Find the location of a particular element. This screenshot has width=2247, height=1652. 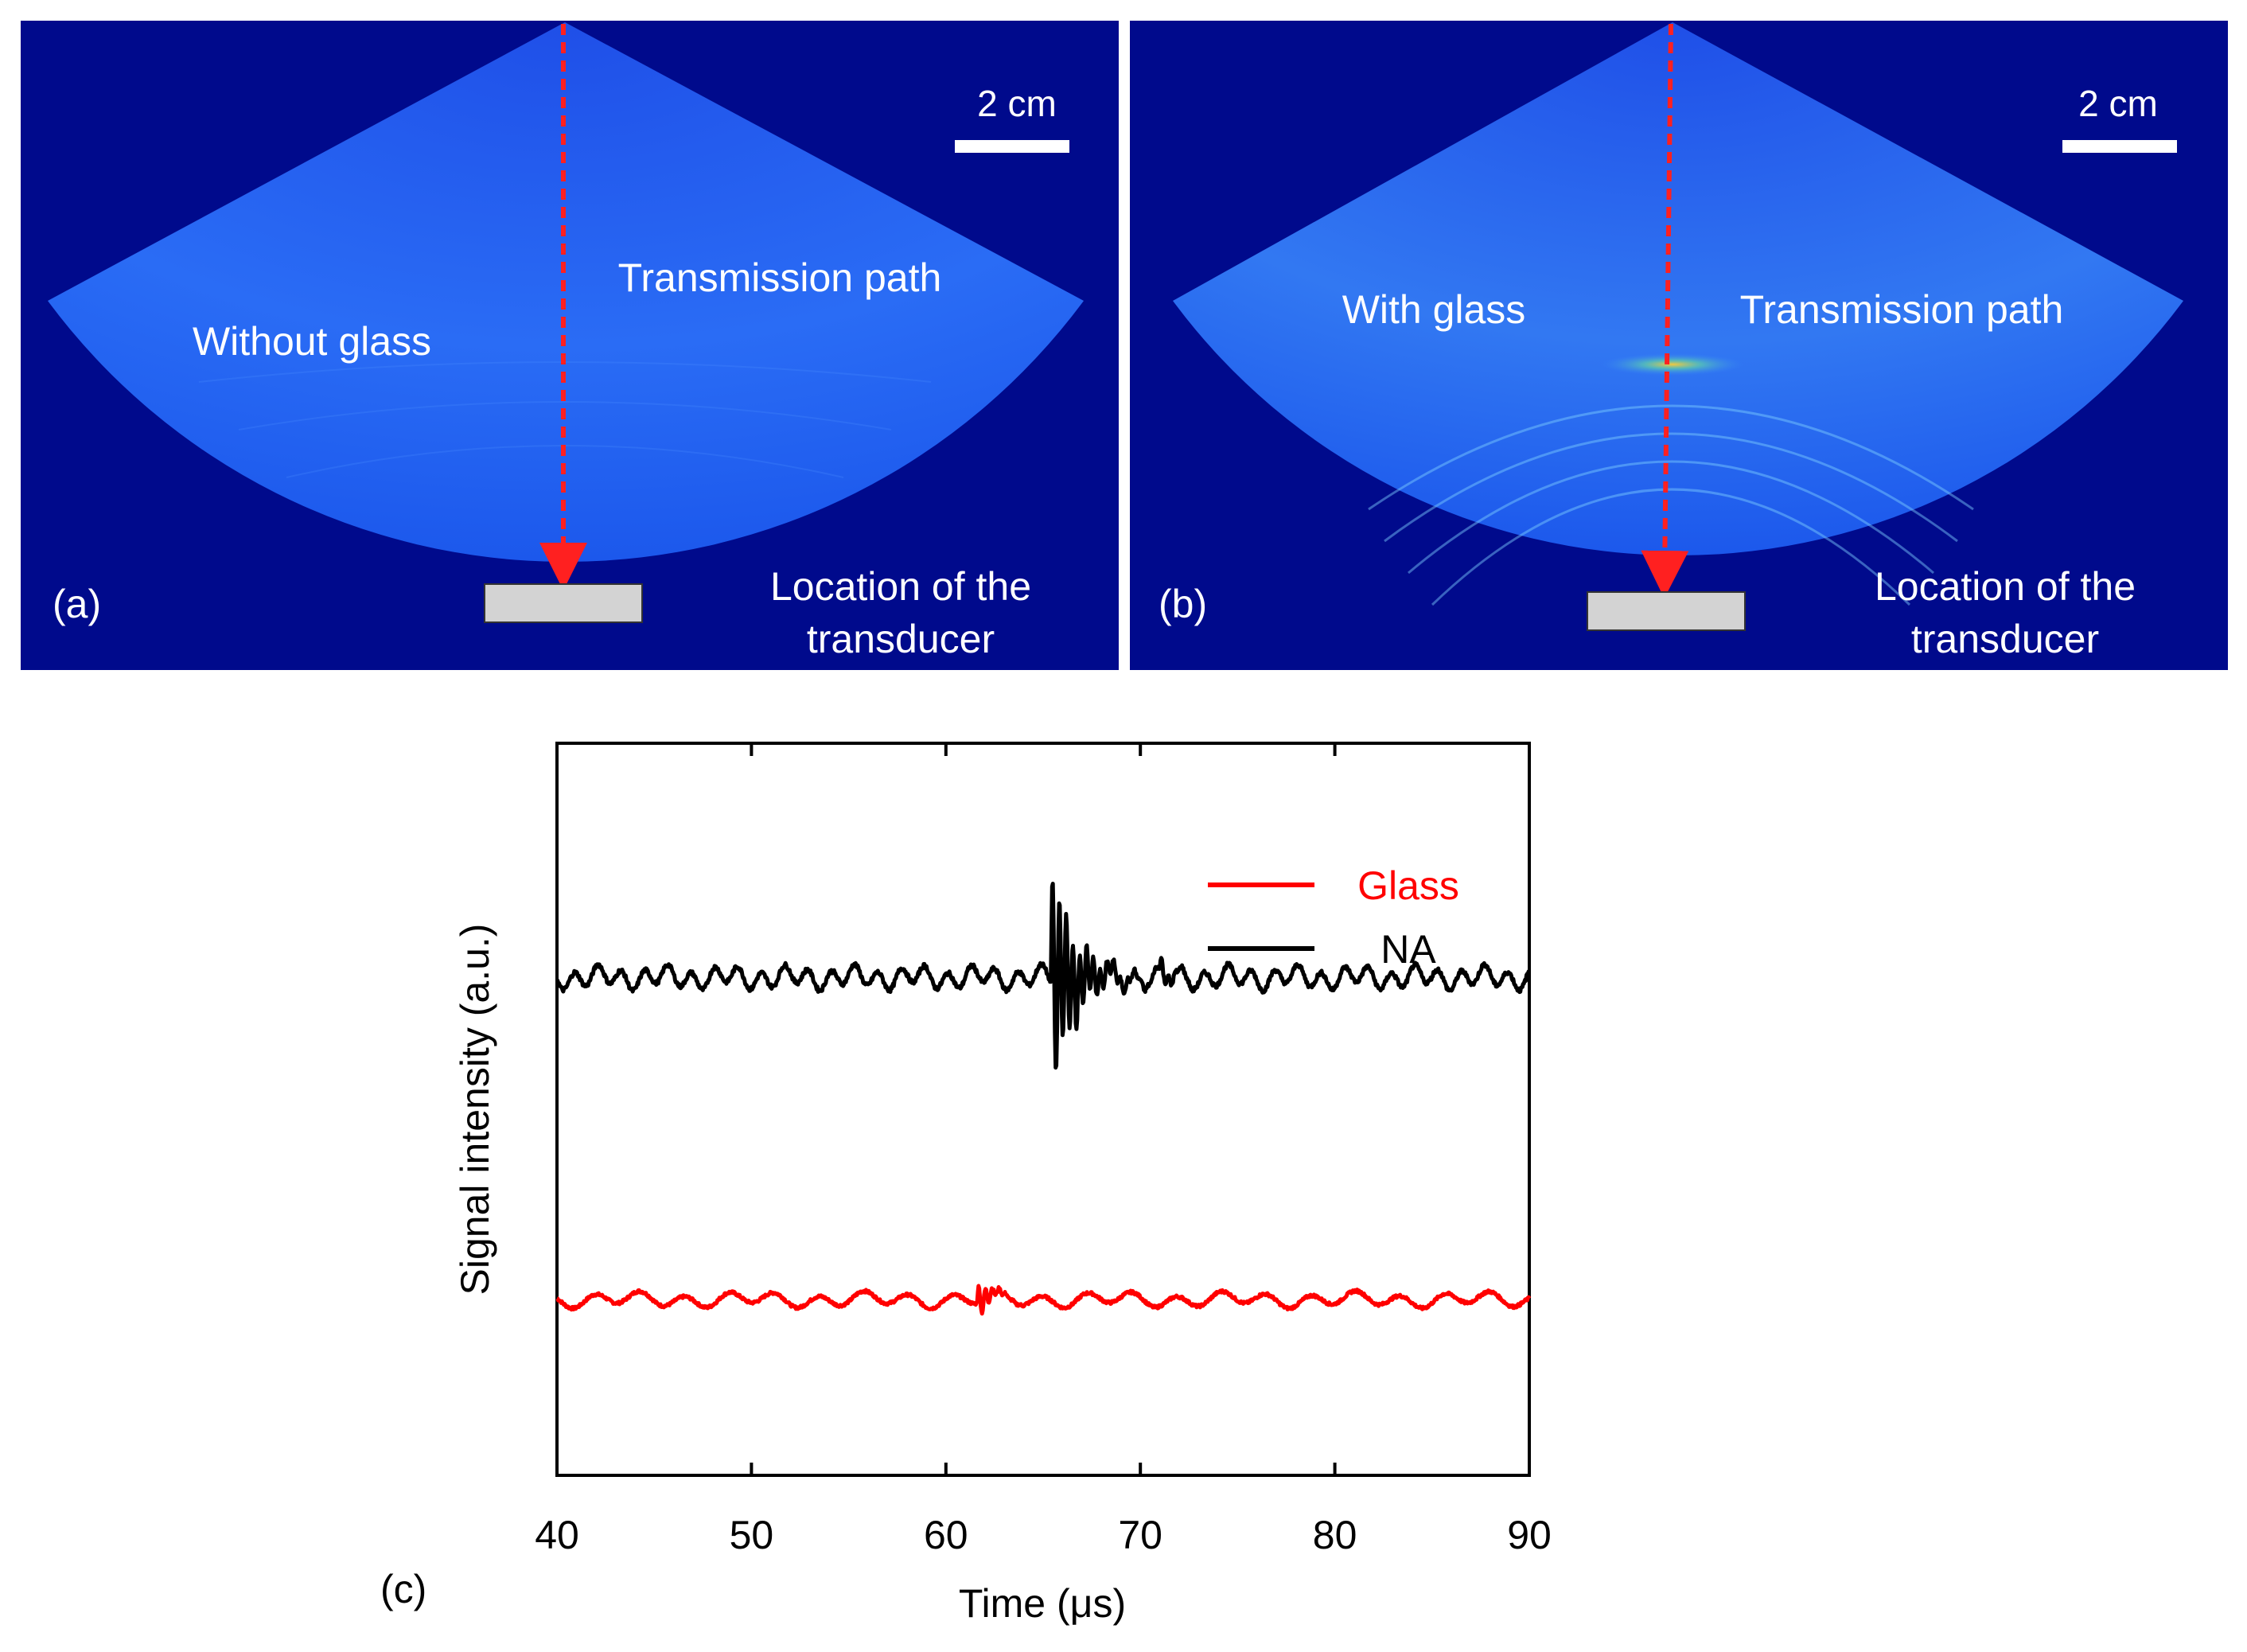

legend-label-na: NA is located at coordinates (1409, 950).